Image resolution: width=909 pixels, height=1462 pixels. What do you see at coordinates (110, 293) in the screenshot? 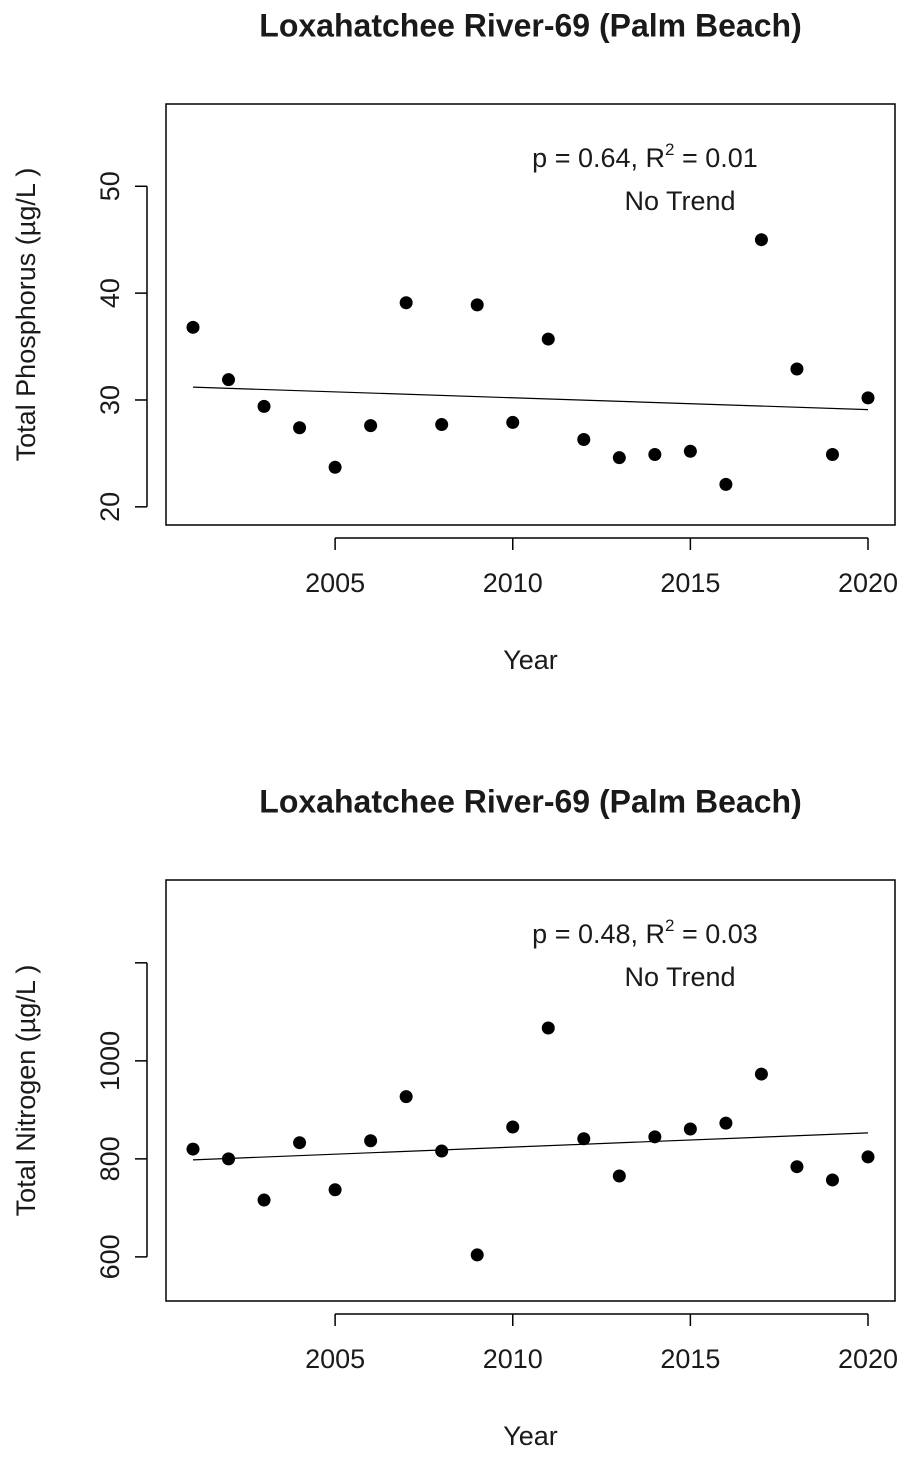
I see `y-tick-label: 40` at bounding box center [110, 293].